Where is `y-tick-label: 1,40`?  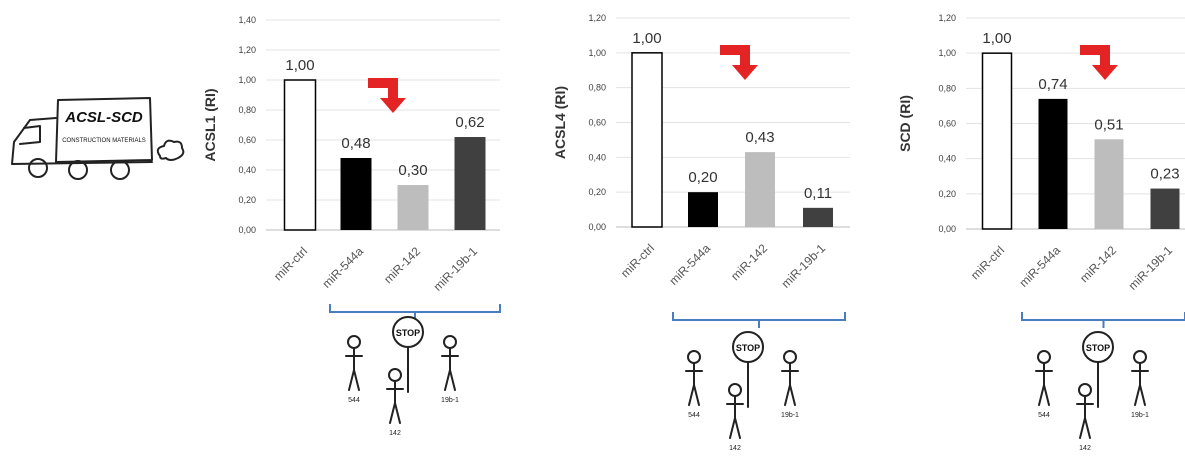
y-tick-label: 1,40 is located at coordinates (247, 20).